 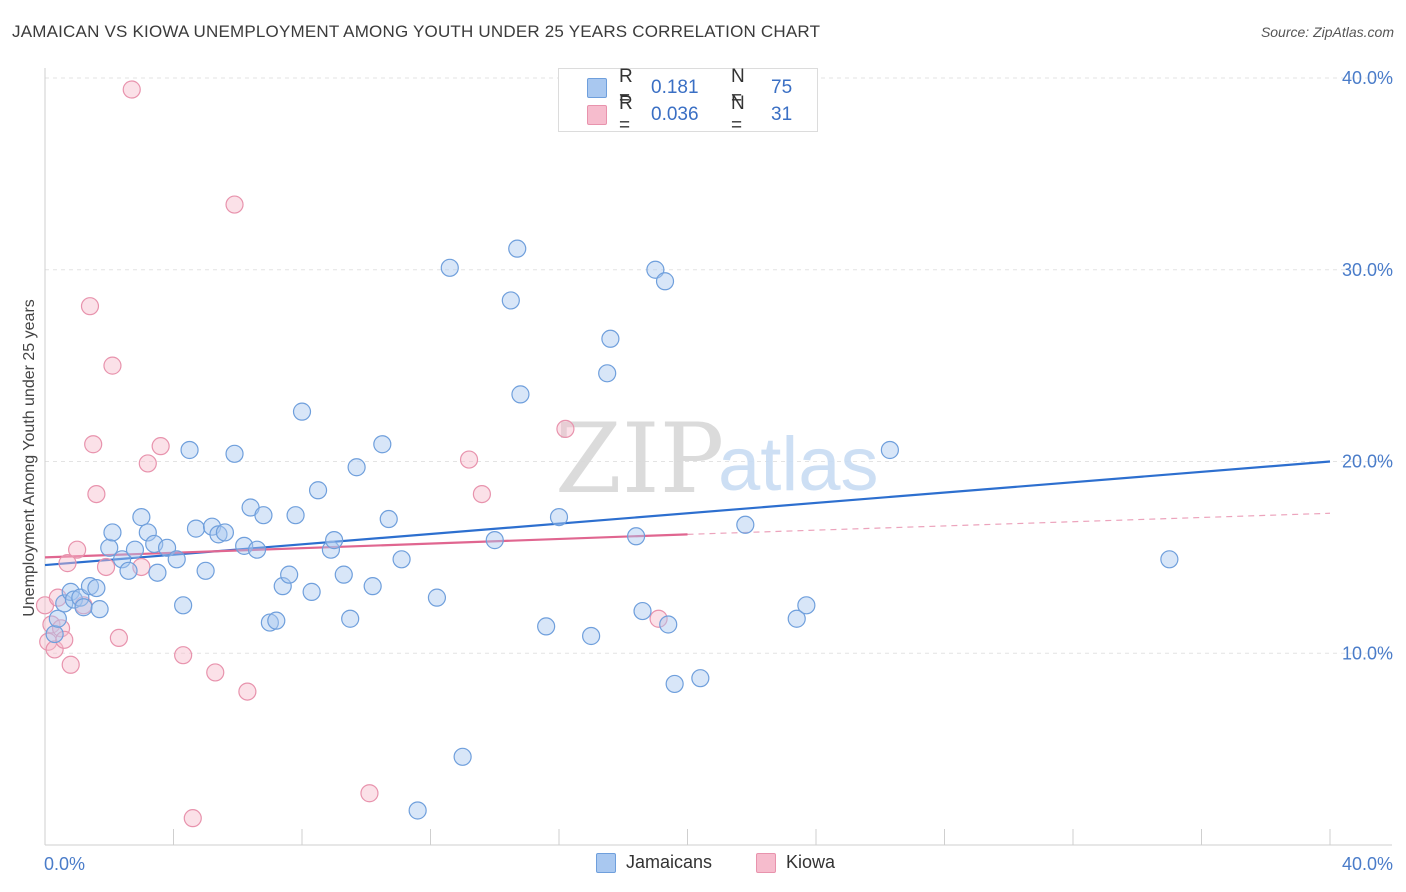 What do you see at coordinates (766, 862) in the screenshot?
I see `bottom-legend-swatch-kiowa` at bounding box center [766, 862].